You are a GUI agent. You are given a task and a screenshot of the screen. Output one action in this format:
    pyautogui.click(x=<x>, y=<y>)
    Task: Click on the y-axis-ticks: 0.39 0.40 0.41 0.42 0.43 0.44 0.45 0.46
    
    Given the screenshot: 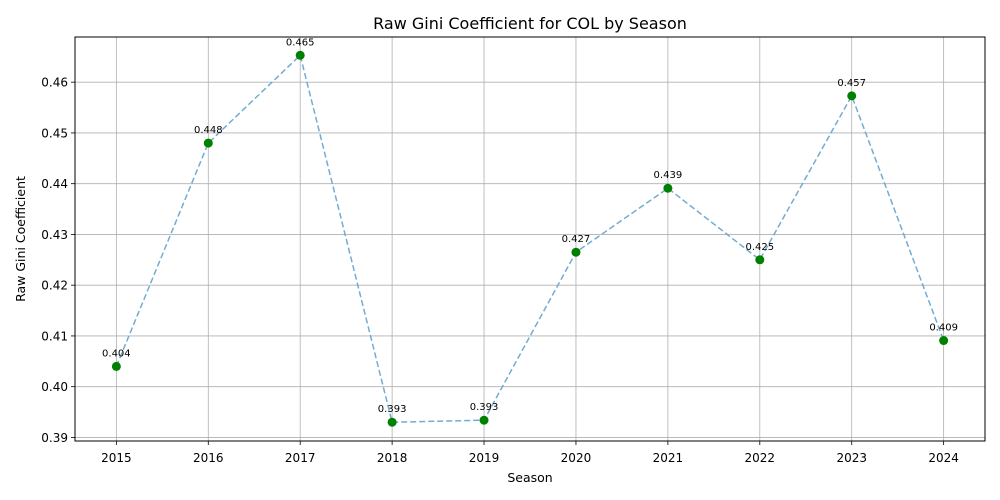 What is the action you would take?
    pyautogui.click(x=58, y=260)
    